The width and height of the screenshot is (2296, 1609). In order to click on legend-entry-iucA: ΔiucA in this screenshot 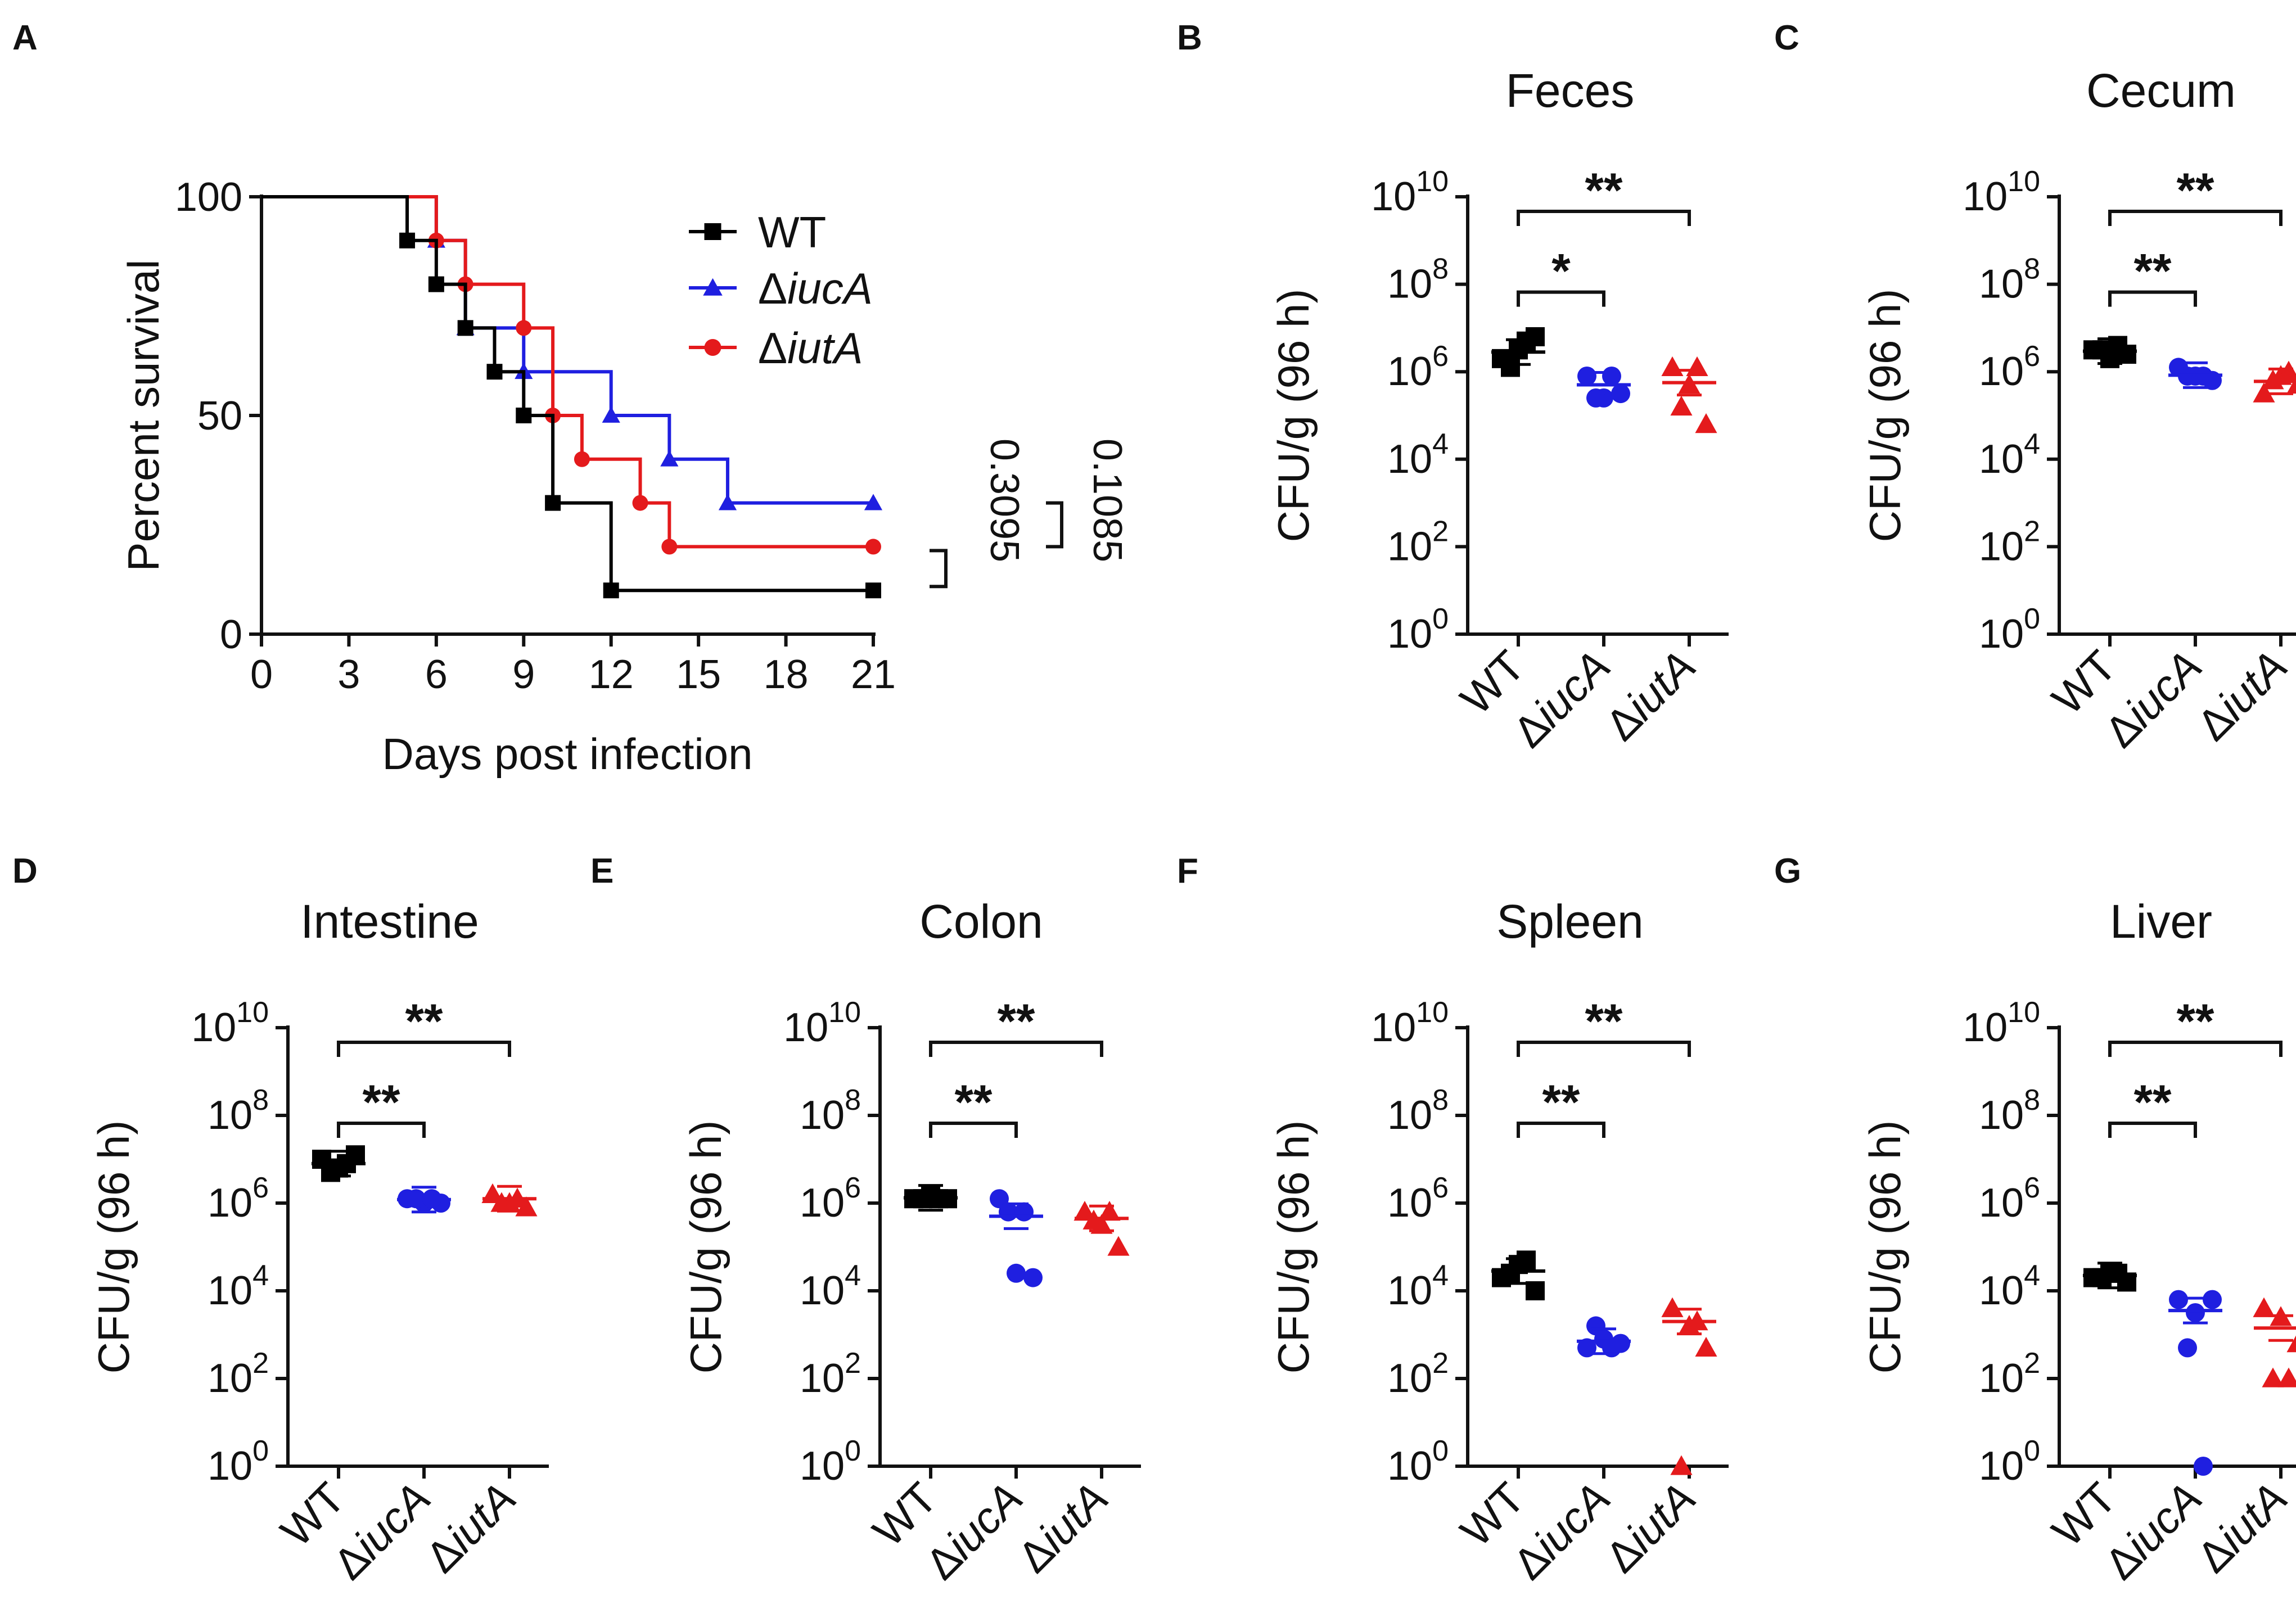, I will do `click(815, 289)`.